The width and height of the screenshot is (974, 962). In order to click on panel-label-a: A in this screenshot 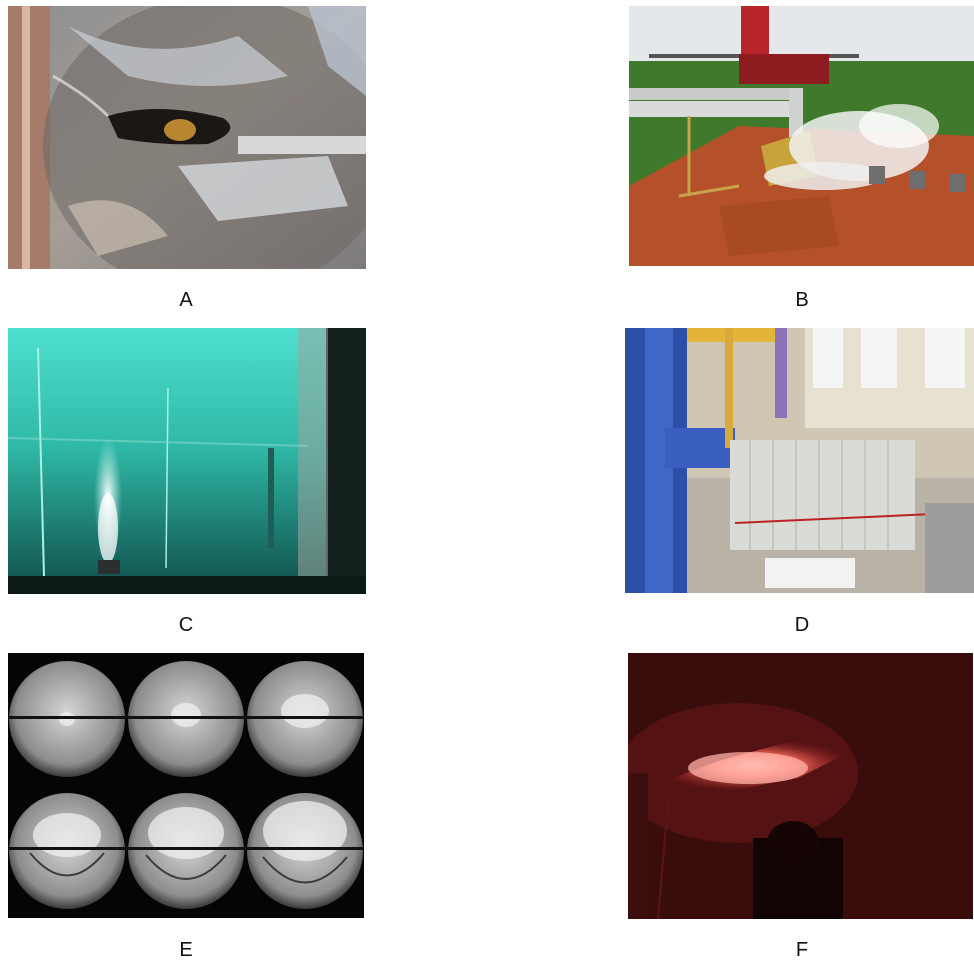, I will do `click(186, 300)`.